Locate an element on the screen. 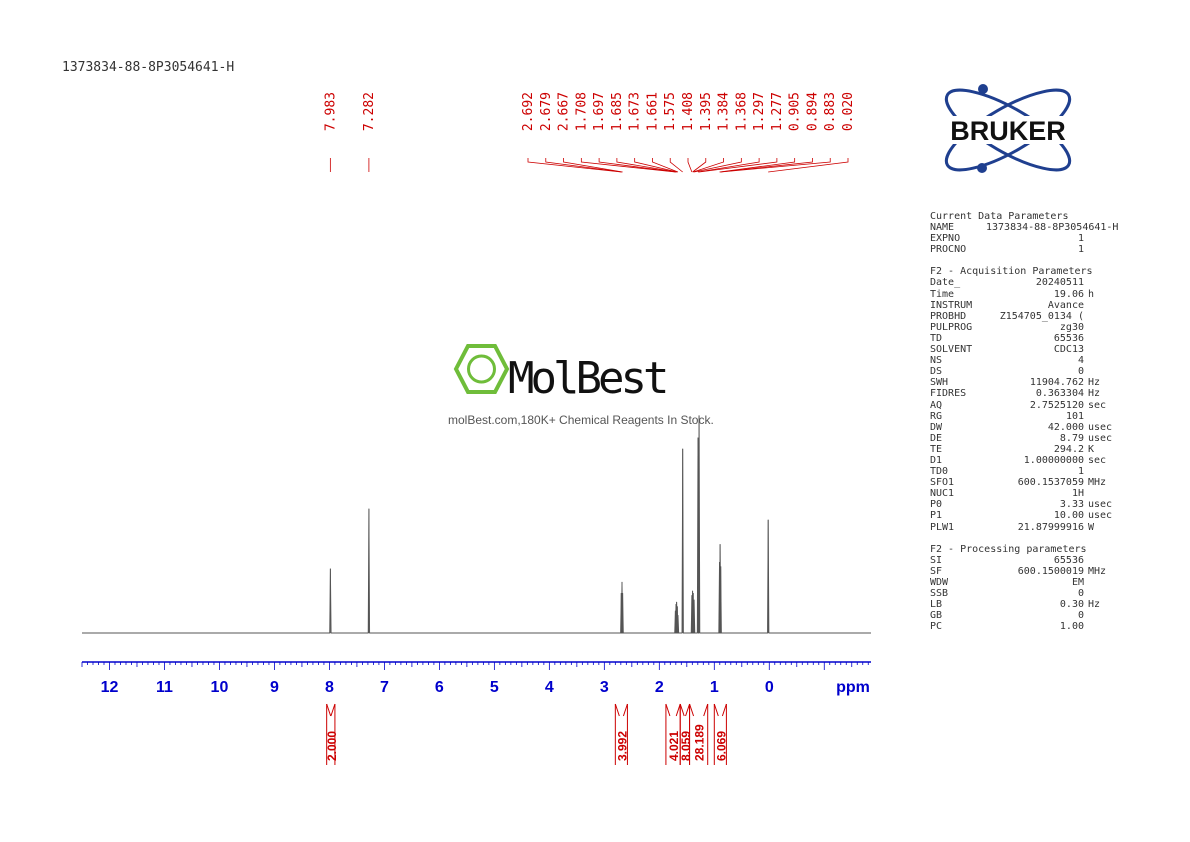 This screenshot has height=842, width=1190. peak-label: 2.667 is located at coordinates (564, 111).